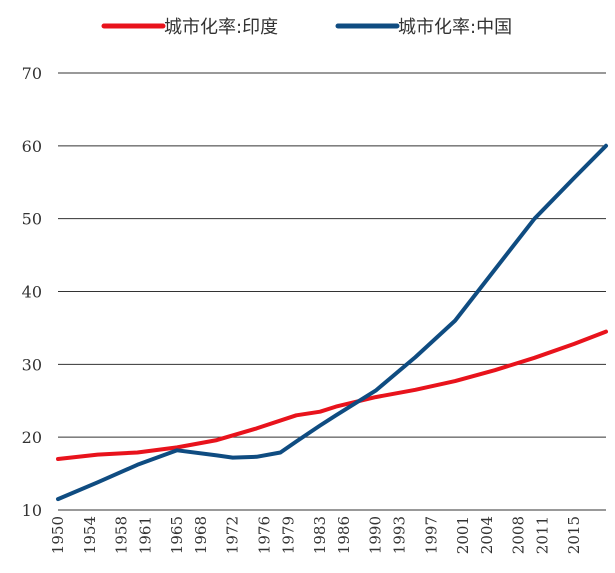  I want to click on y-tick-label: 60, so click(32, 146).